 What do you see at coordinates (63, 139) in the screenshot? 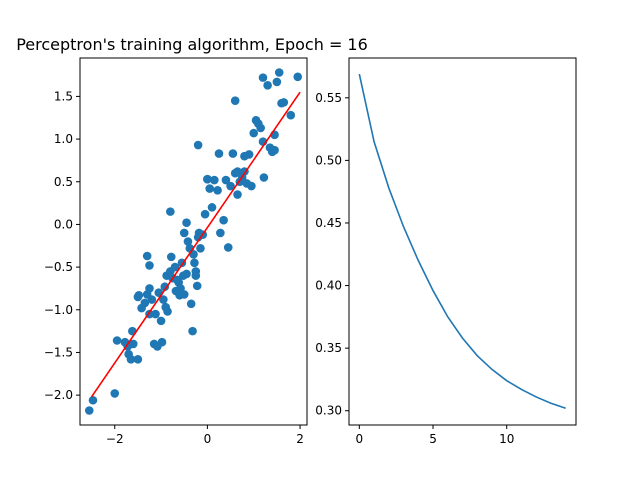
I see `y-tick-label: 1.0` at bounding box center [63, 139].